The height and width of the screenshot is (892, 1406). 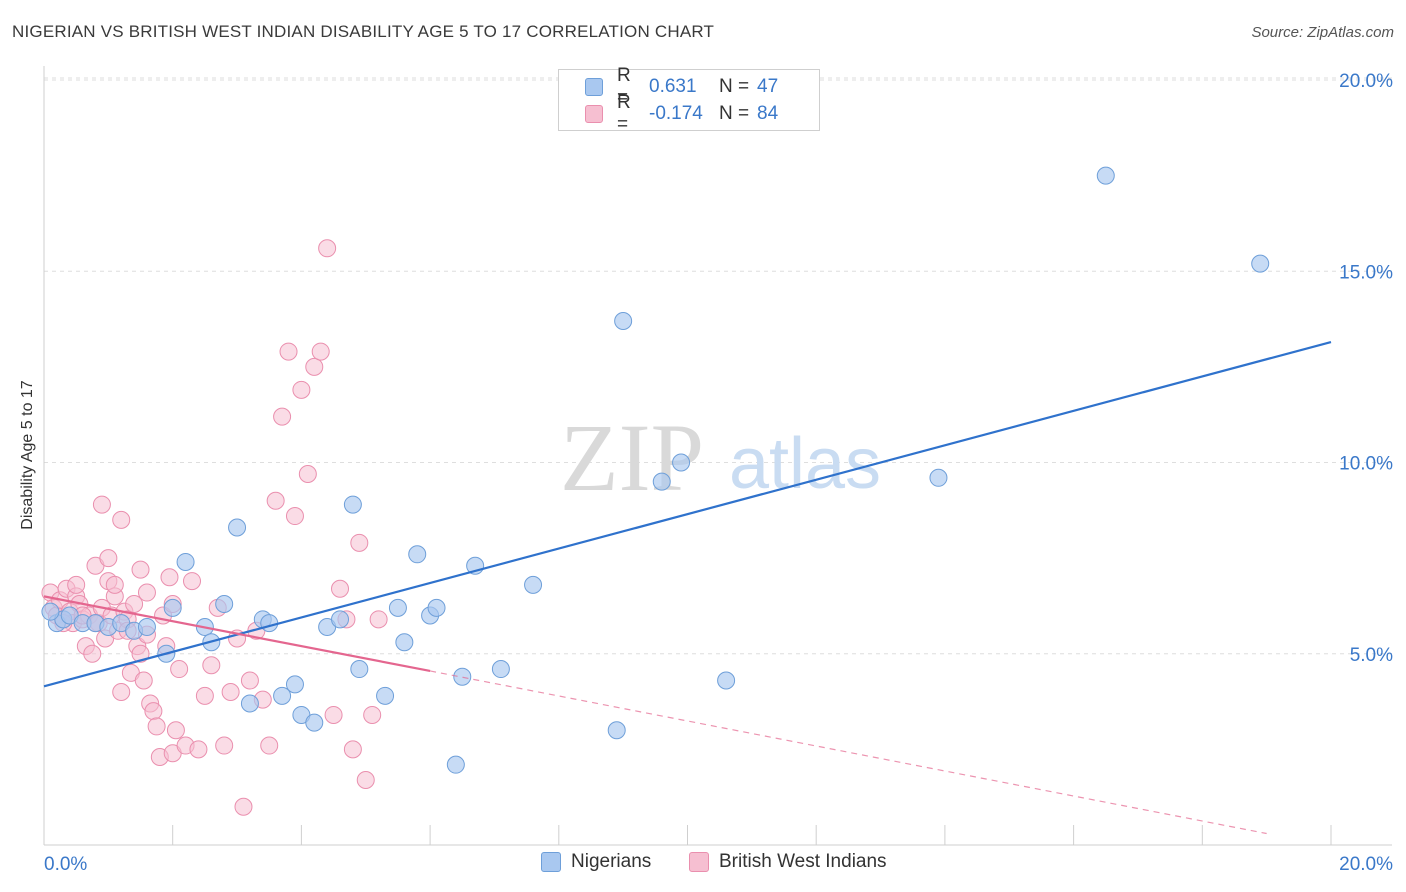 What do you see at coordinates (1366, 81) in the screenshot?
I see `y-tick-label: 20.0%` at bounding box center [1366, 81].